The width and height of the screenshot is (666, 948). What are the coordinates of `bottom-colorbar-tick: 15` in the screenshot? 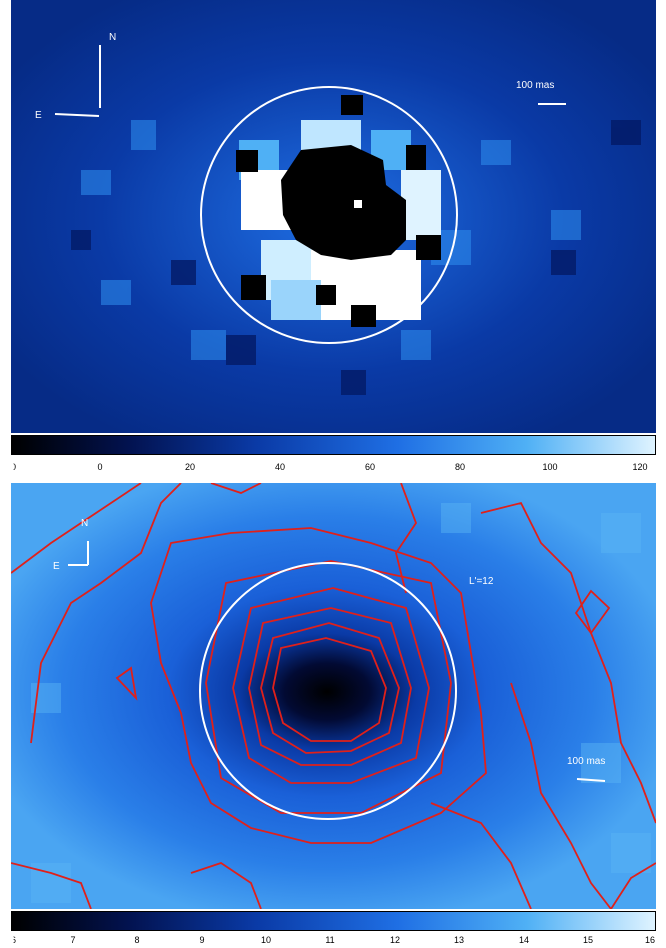 It's located at (588, 940).